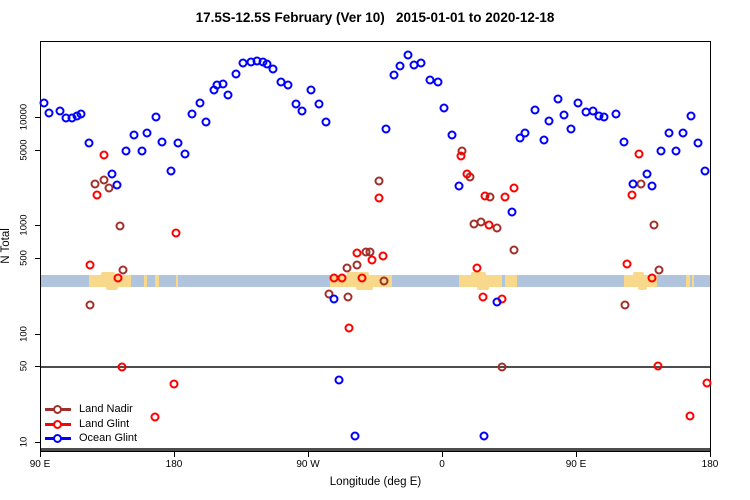  What do you see at coordinates (174, 464) in the screenshot?
I see `x-tick-label: 180` at bounding box center [174, 464].